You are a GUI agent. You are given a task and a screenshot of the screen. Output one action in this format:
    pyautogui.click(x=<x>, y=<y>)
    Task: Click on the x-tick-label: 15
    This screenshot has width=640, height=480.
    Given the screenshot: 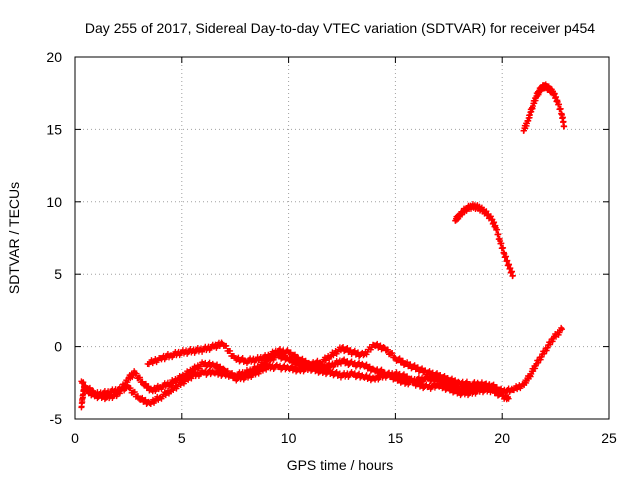 What is the action you would take?
    pyautogui.click(x=396, y=438)
    